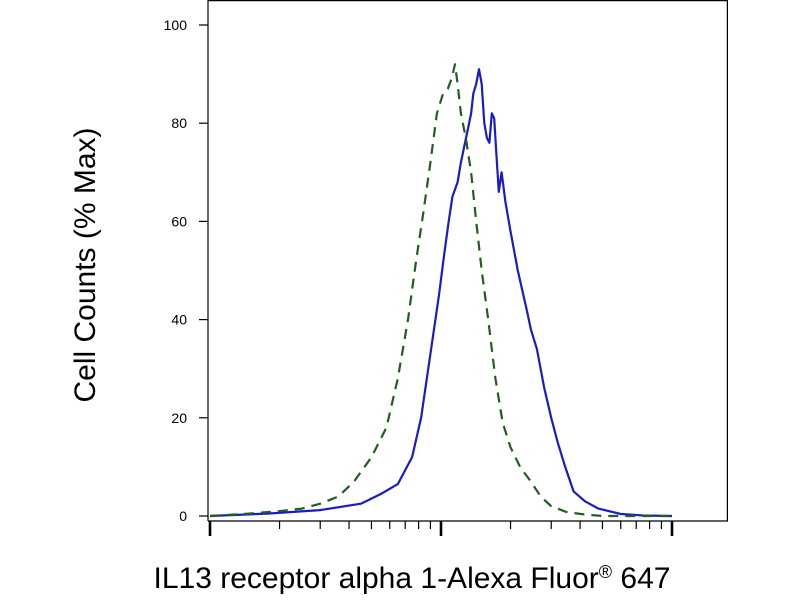  I want to click on y-axis-ticks: 0 20 40 60 80 100, so click(186, 270).